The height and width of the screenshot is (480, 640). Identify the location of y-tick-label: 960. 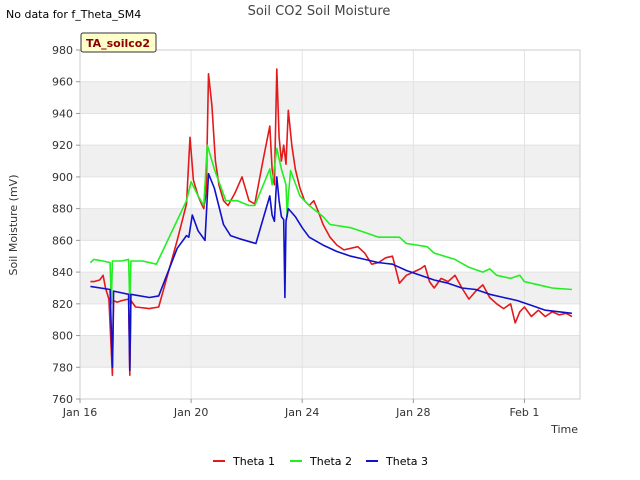
(62, 82).